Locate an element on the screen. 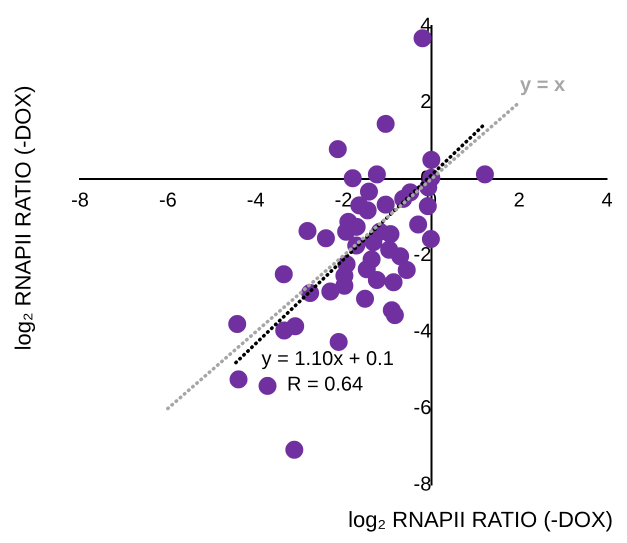  annotation: y = 1.10x + 0.1 is located at coordinates (328, 359).